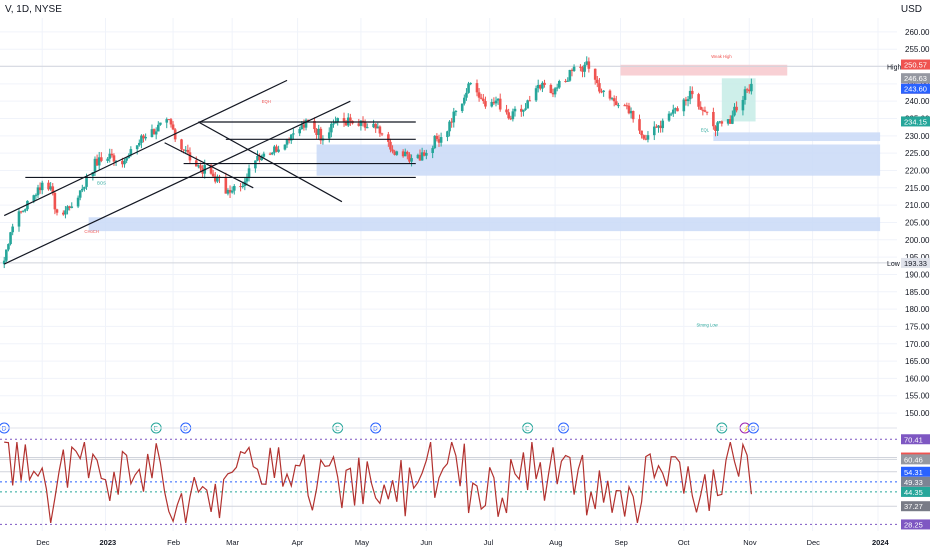  Describe the element at coordinates (881, 542) in the screenshot. I see `time-tick-label: 2024` at that location.